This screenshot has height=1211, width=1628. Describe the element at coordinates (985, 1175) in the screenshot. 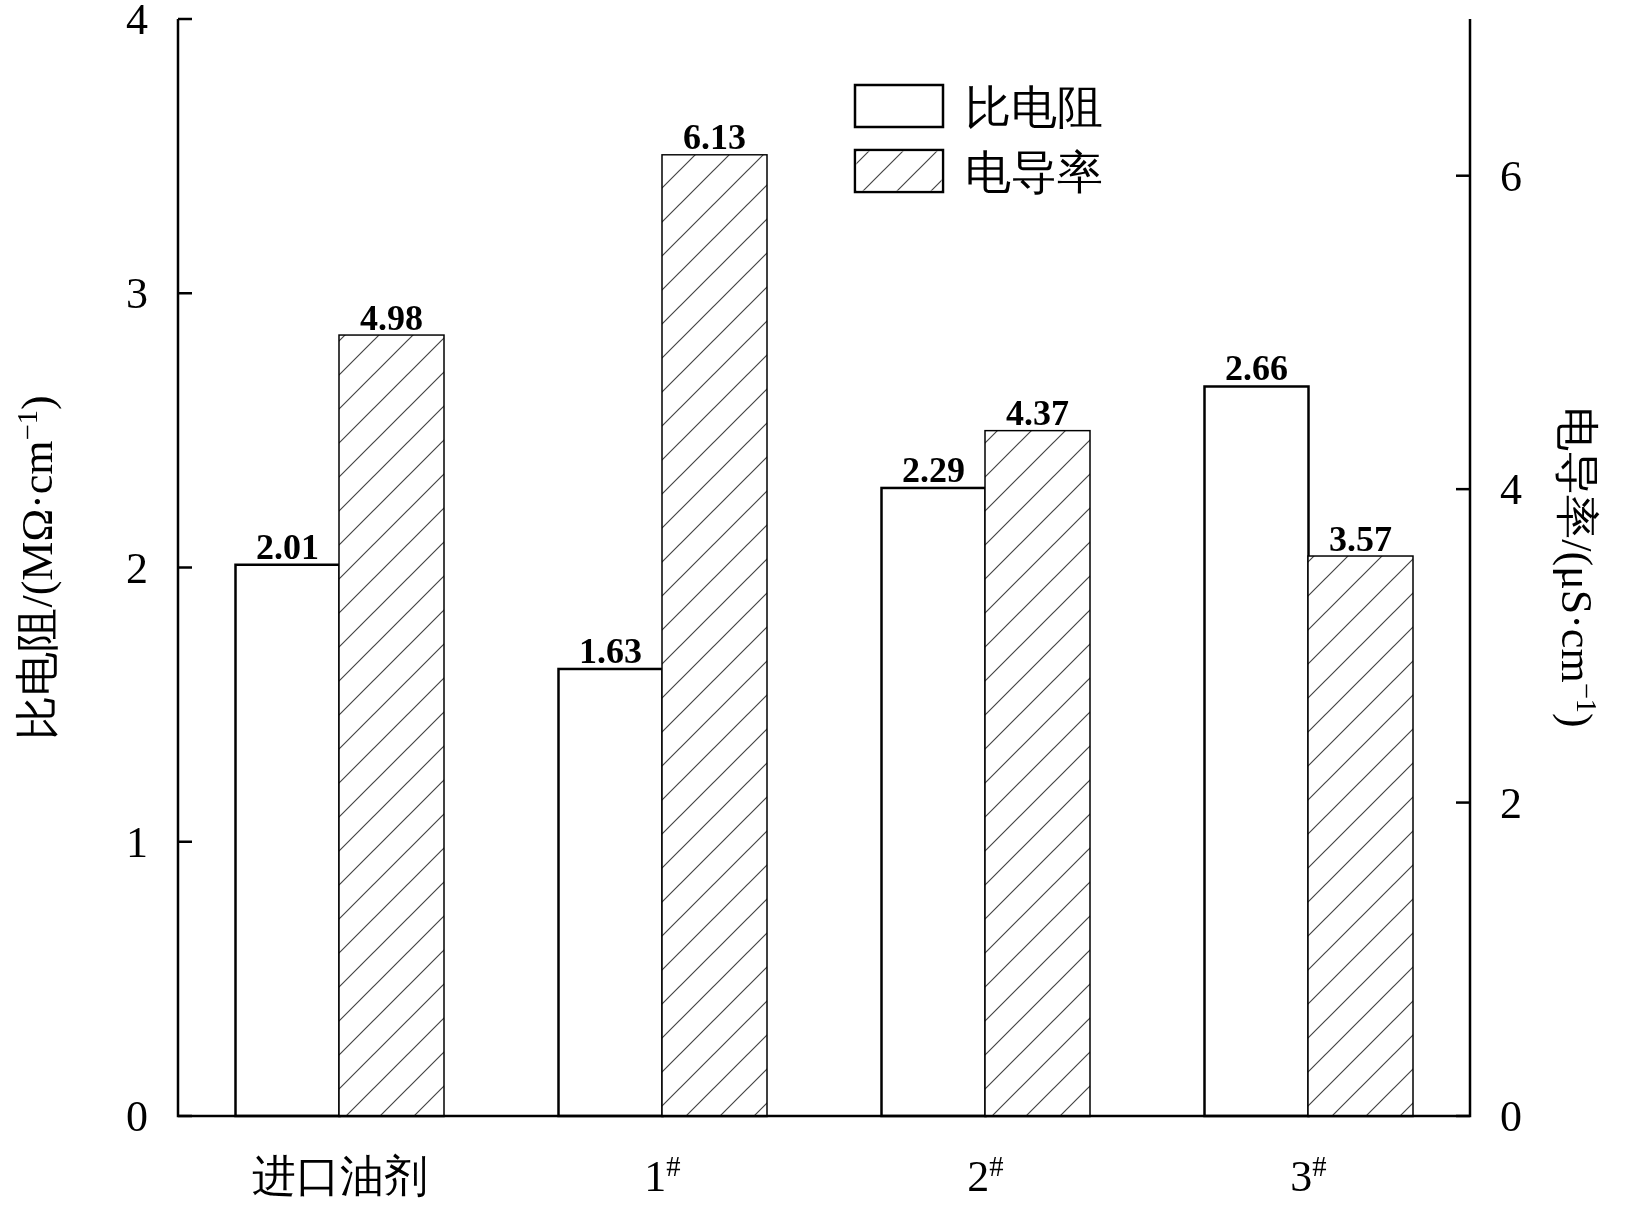

I see `x-tick-label: 2$^{#}$` at that location.